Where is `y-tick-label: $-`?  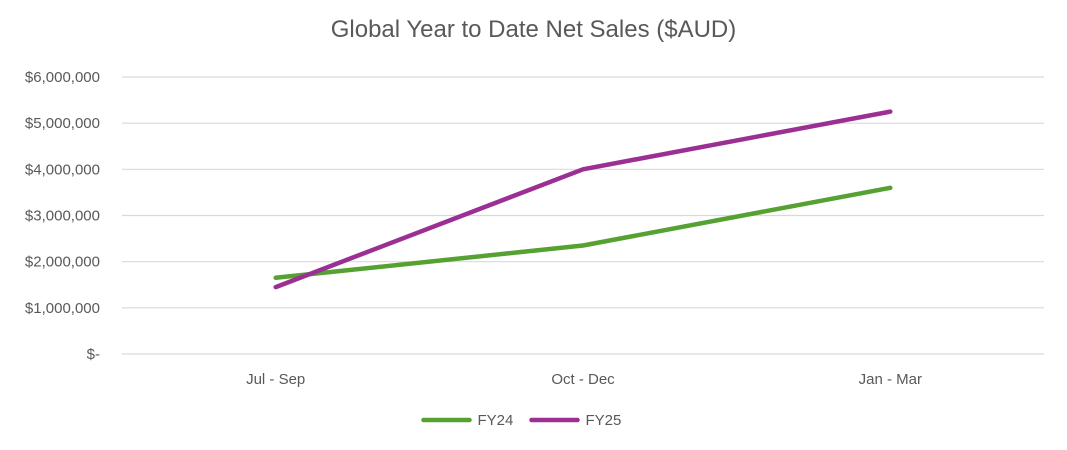 y-tick-label: $- is located at coordinates (93, 354).